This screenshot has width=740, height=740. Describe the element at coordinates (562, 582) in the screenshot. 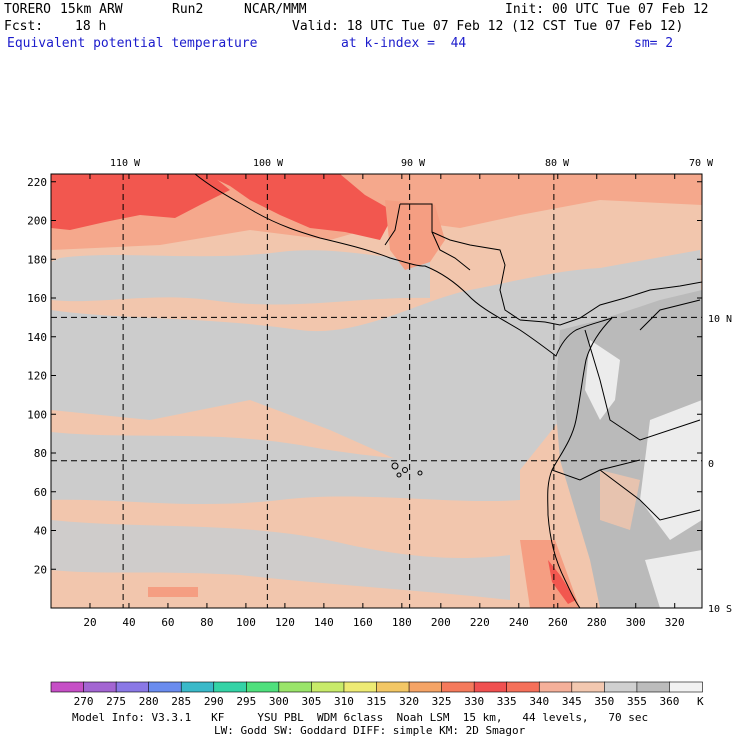

I see `field-hot-peru-coast` at that location.